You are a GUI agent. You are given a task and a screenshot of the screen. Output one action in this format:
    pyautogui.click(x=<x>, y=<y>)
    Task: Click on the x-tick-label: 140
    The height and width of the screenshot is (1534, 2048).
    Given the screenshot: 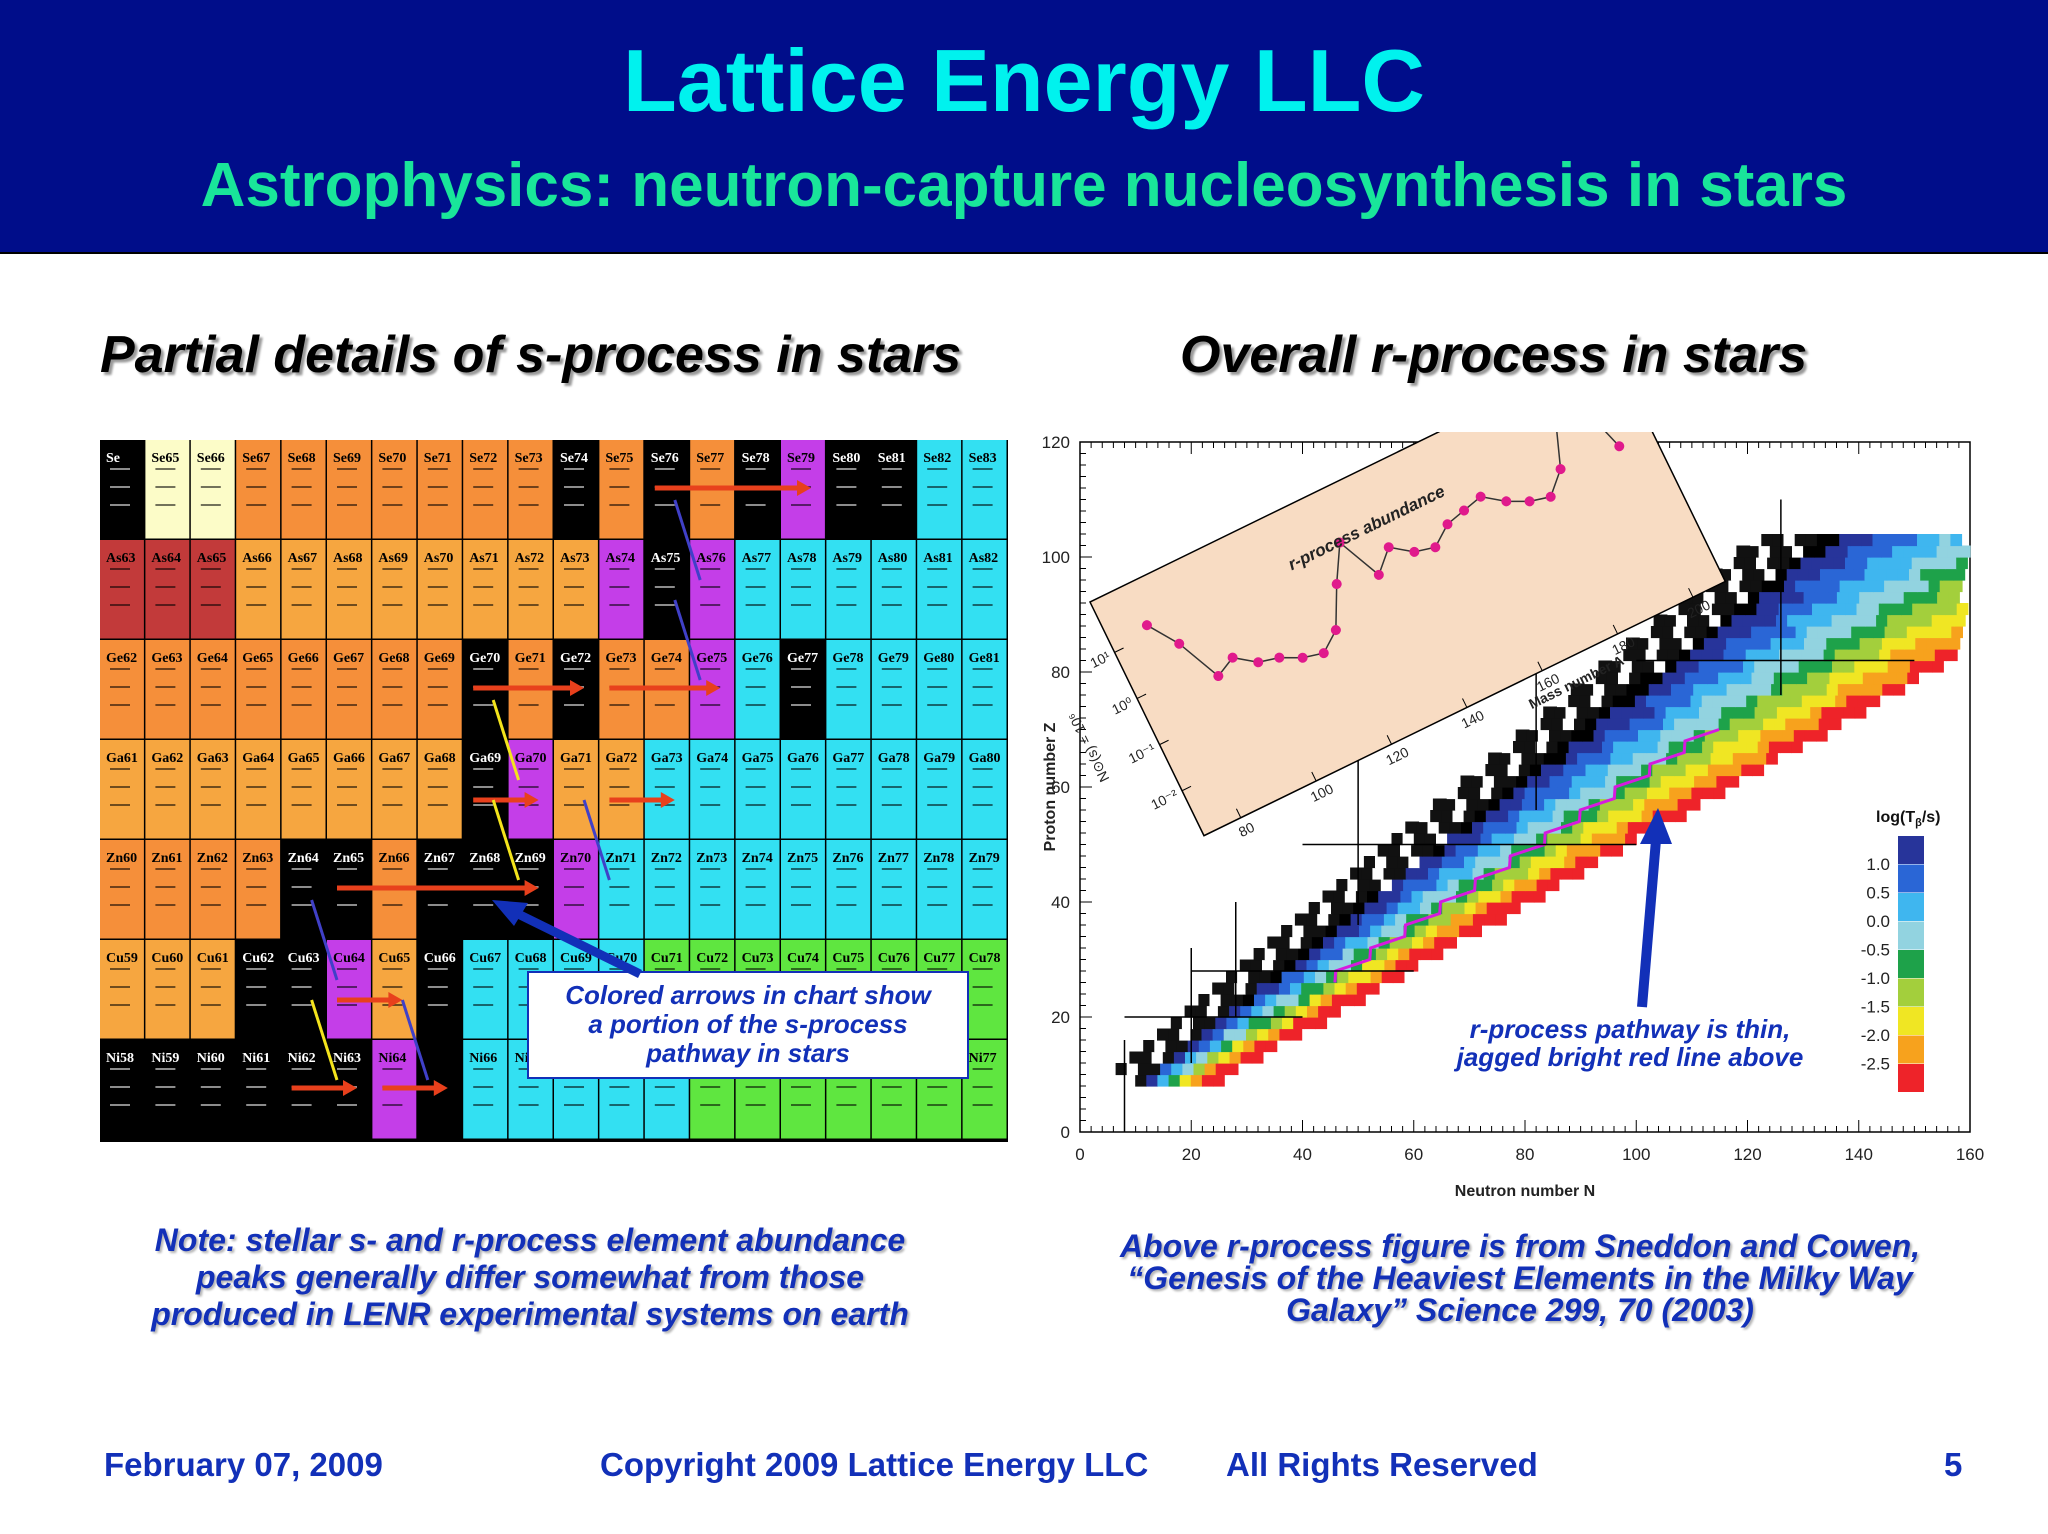 What is the action you would take?
    pyautogui.click(x=1859, y=1154)
    